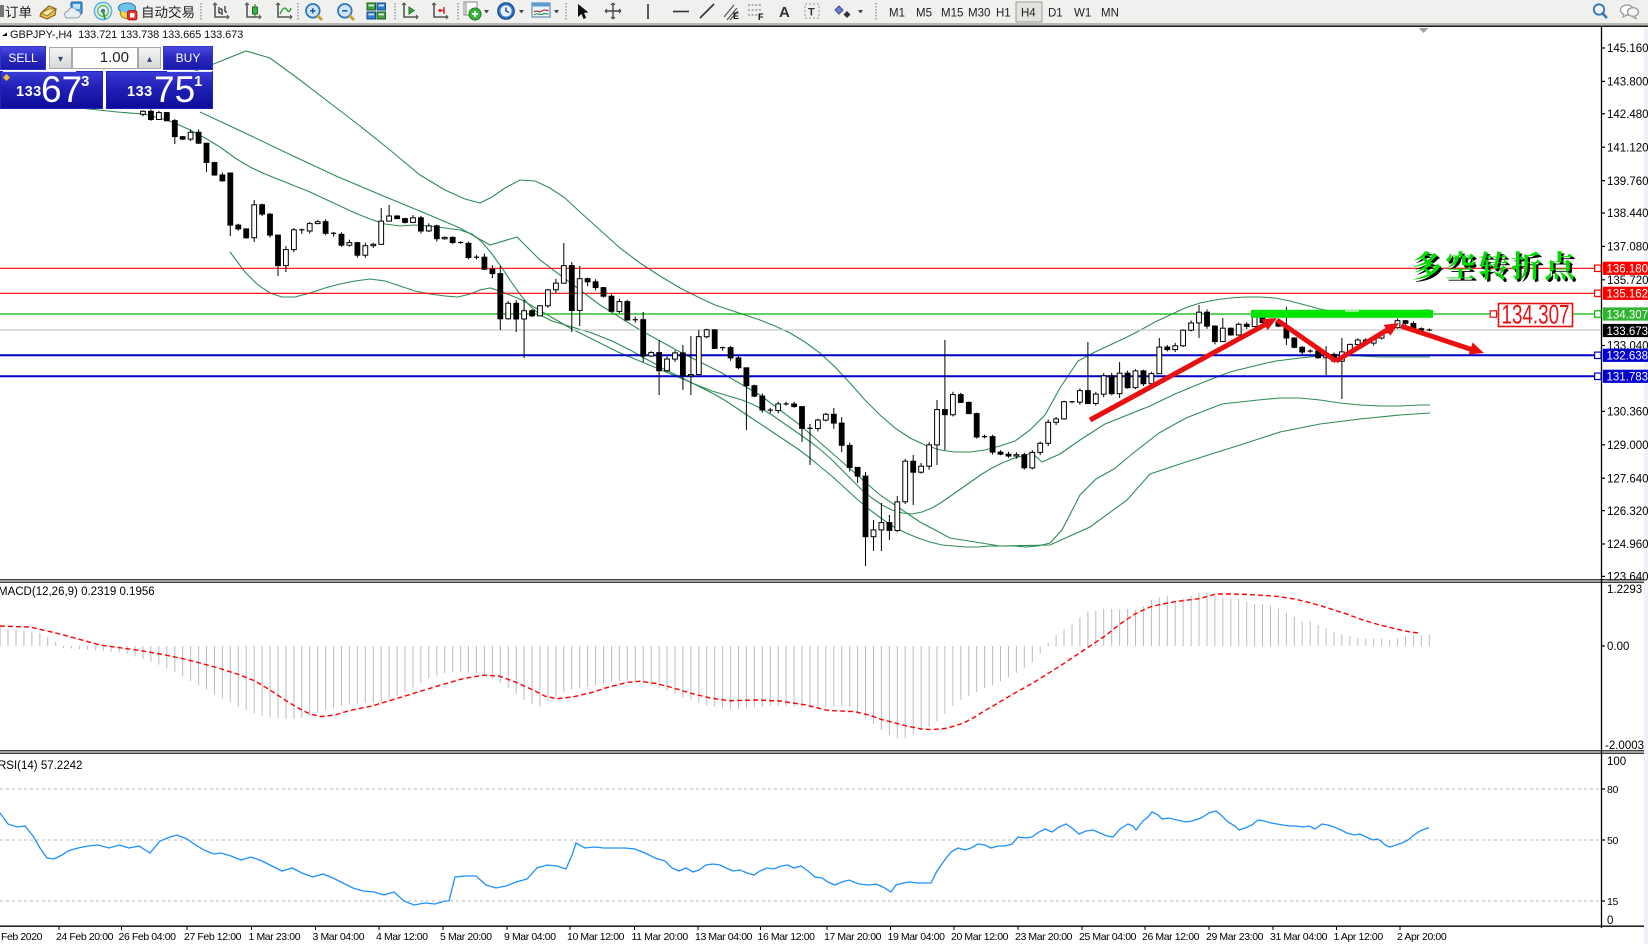  I want to click on svg-text: 26 Feb 04:00, so click(148, 937).